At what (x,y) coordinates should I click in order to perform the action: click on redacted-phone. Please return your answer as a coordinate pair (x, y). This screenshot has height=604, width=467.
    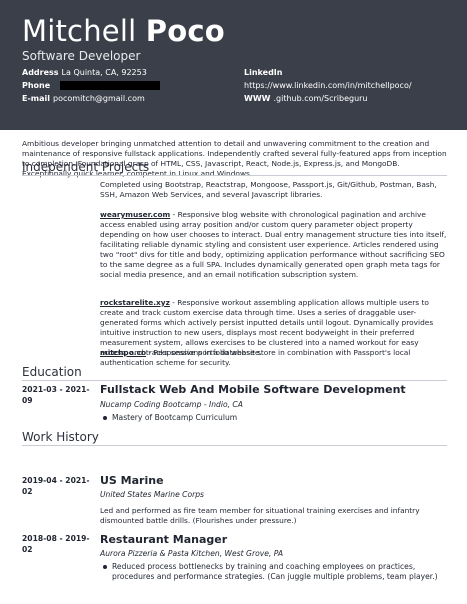
    Looking at the image, I should click on (110, 85).